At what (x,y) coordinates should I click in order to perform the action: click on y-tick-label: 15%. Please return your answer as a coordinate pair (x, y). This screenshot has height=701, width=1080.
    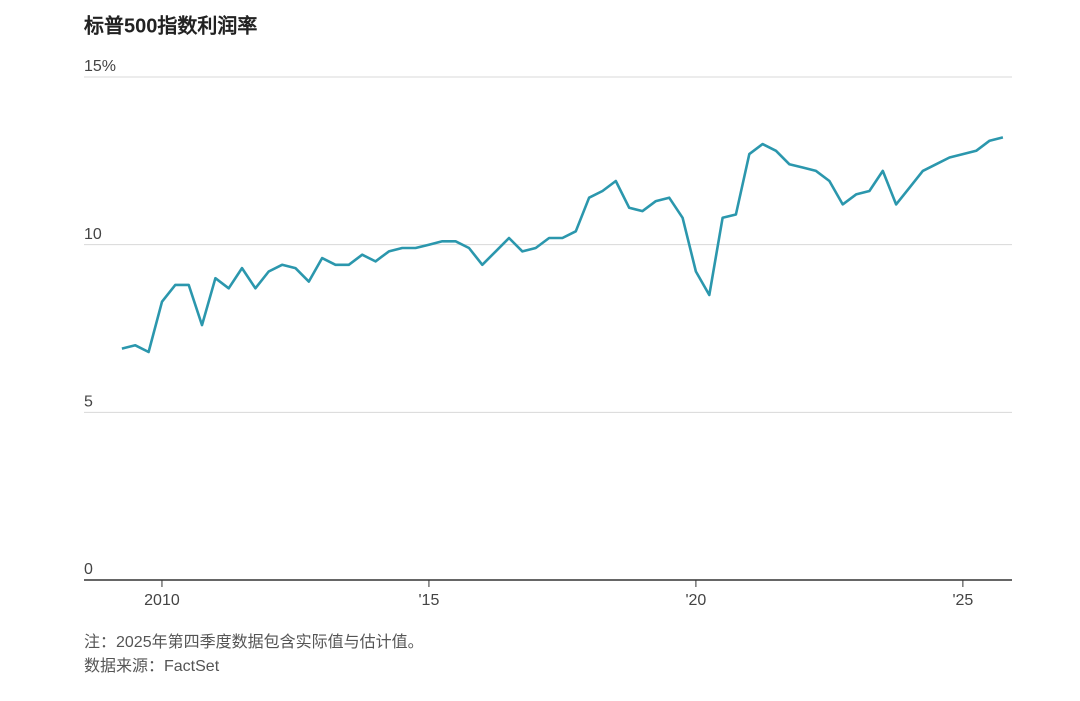
    Looking at the image, I should click on (100, 66).